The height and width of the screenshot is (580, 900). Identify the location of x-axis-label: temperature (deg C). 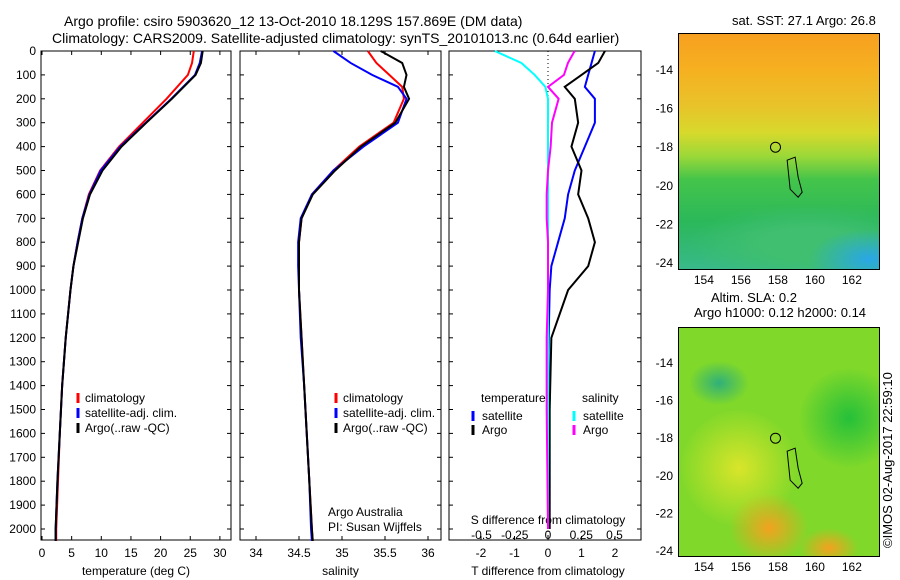
(136, 571).